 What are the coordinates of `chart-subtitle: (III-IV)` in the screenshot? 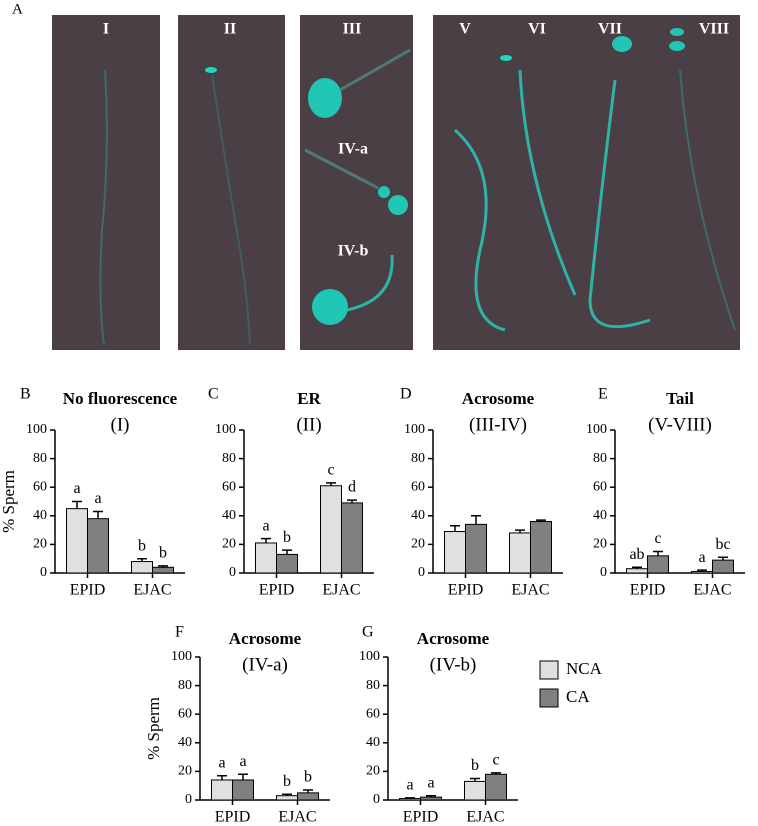 It's located at (498, 424).